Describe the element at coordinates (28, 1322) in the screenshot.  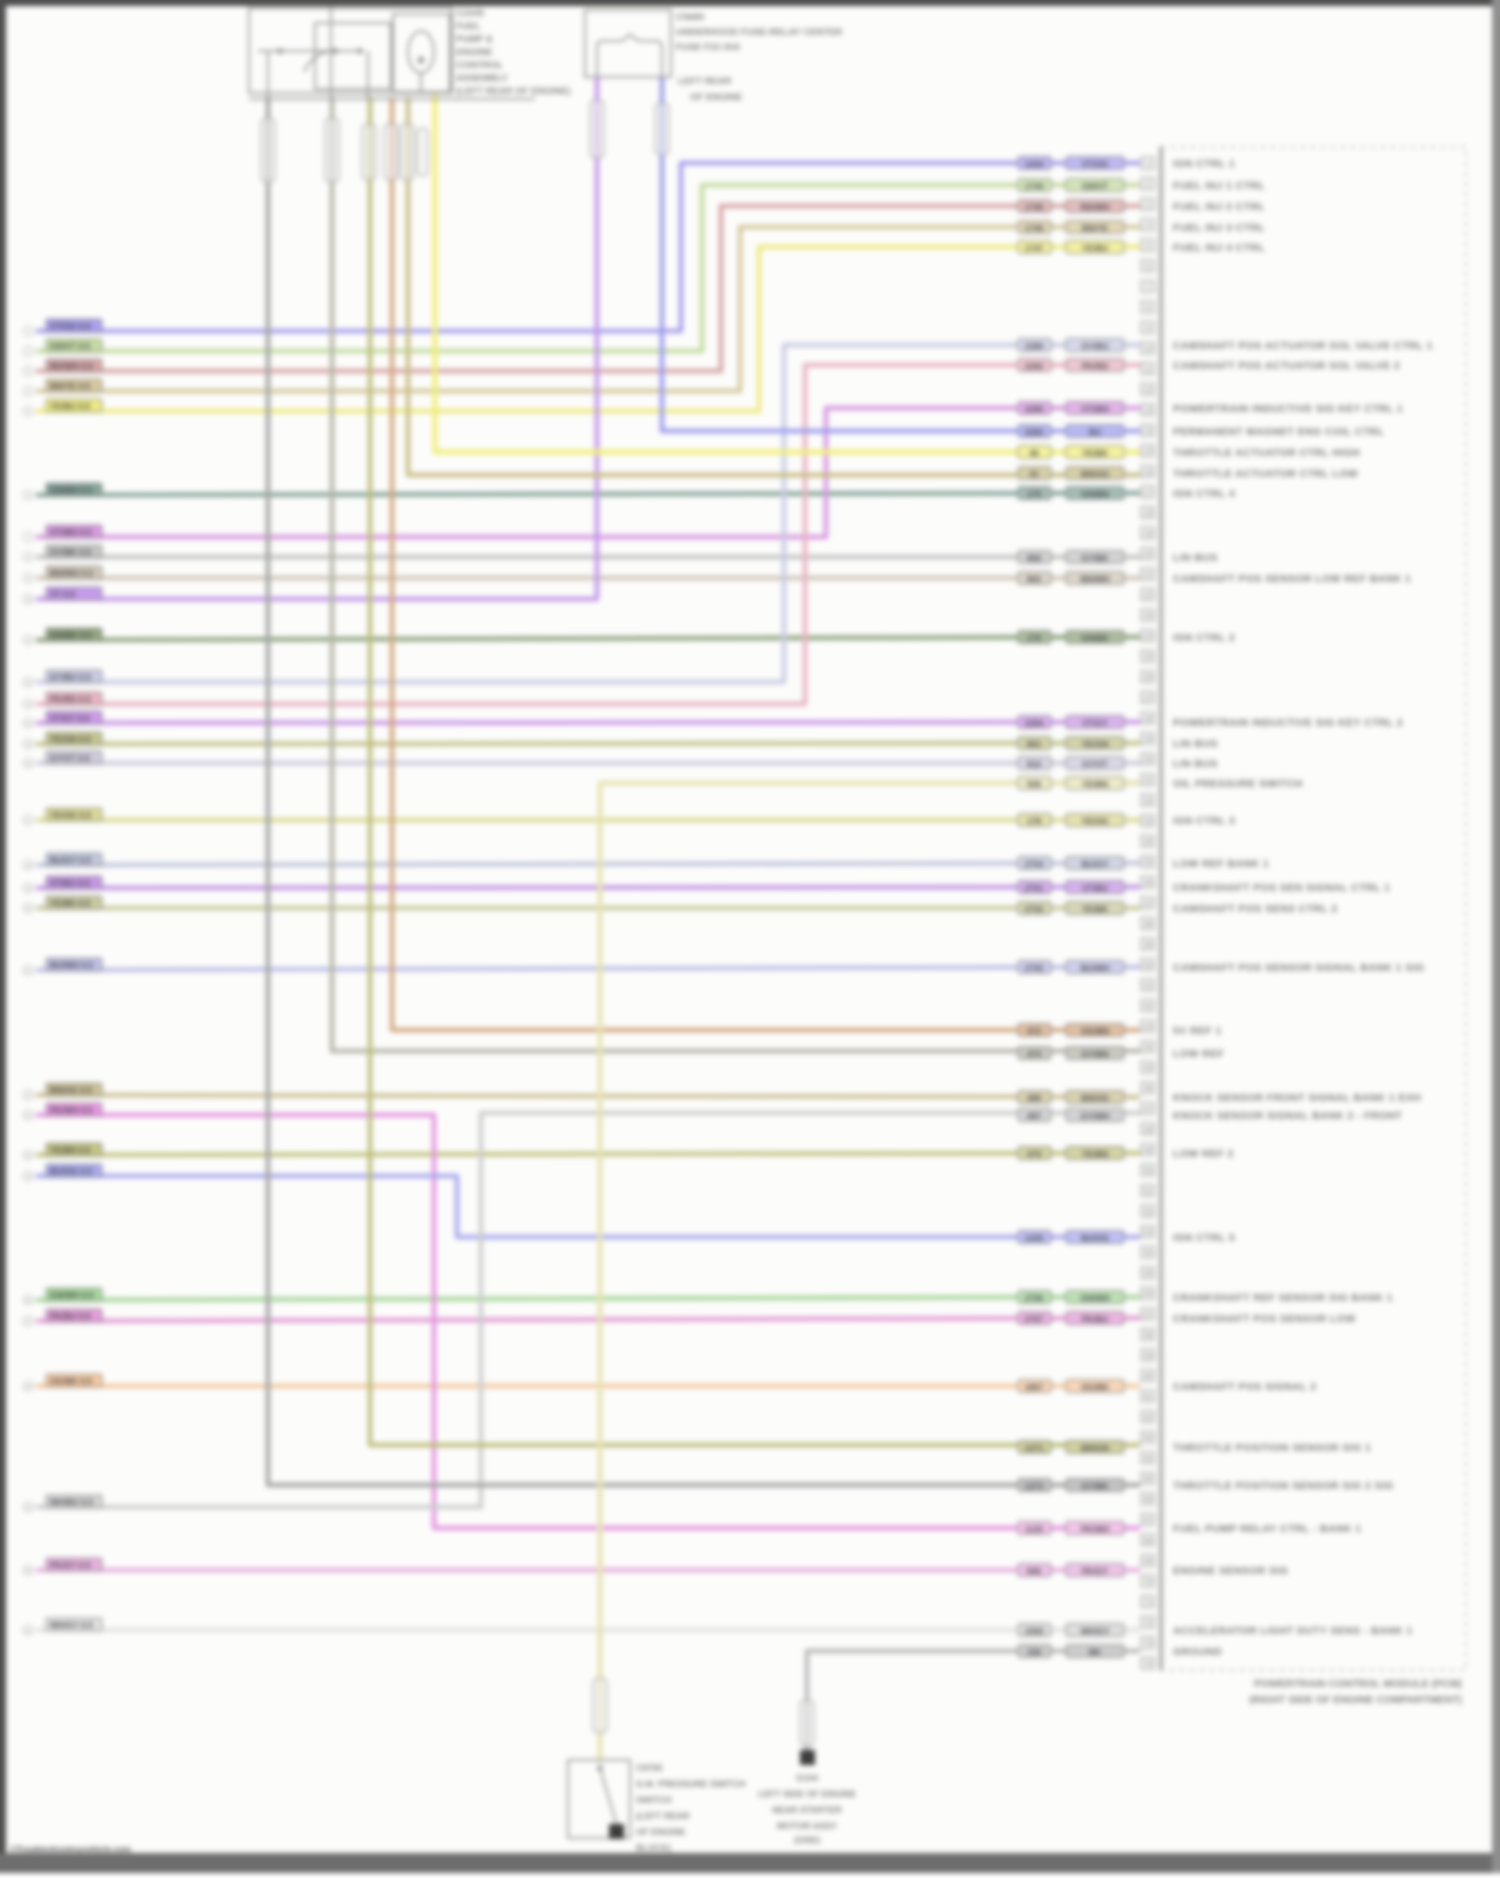
I see `svg-text: 27` at that location.